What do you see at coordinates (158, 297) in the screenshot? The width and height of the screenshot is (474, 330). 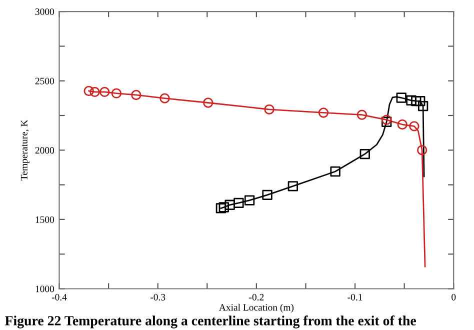 I see `x-tick-label: -0.3` at bounding box center [158, 297].